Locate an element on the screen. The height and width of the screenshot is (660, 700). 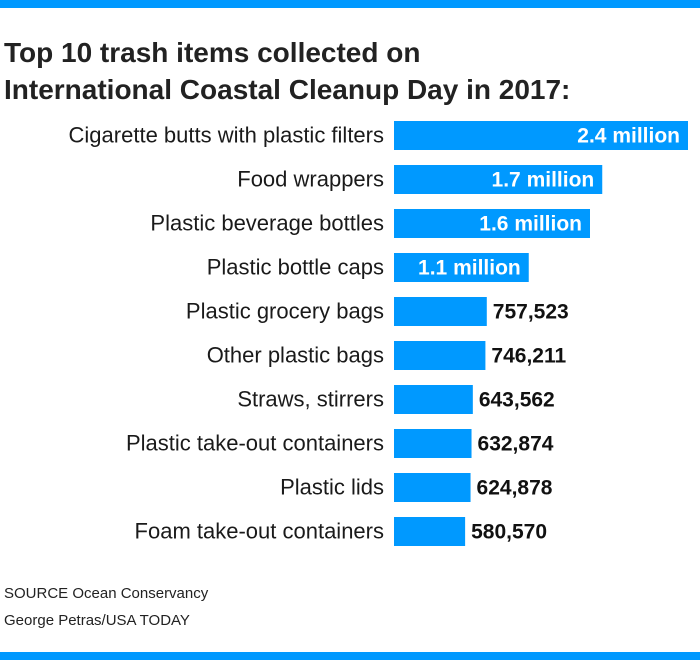
category-label: Foam take-out containers is located at coordinates (259, 531).